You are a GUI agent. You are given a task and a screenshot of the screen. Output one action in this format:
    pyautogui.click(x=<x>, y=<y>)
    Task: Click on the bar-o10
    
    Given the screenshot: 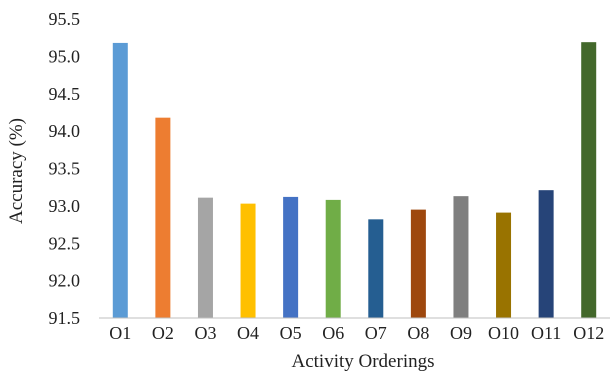 What is the action you would take?
    pyautogui.click(x=504, y=265)
    